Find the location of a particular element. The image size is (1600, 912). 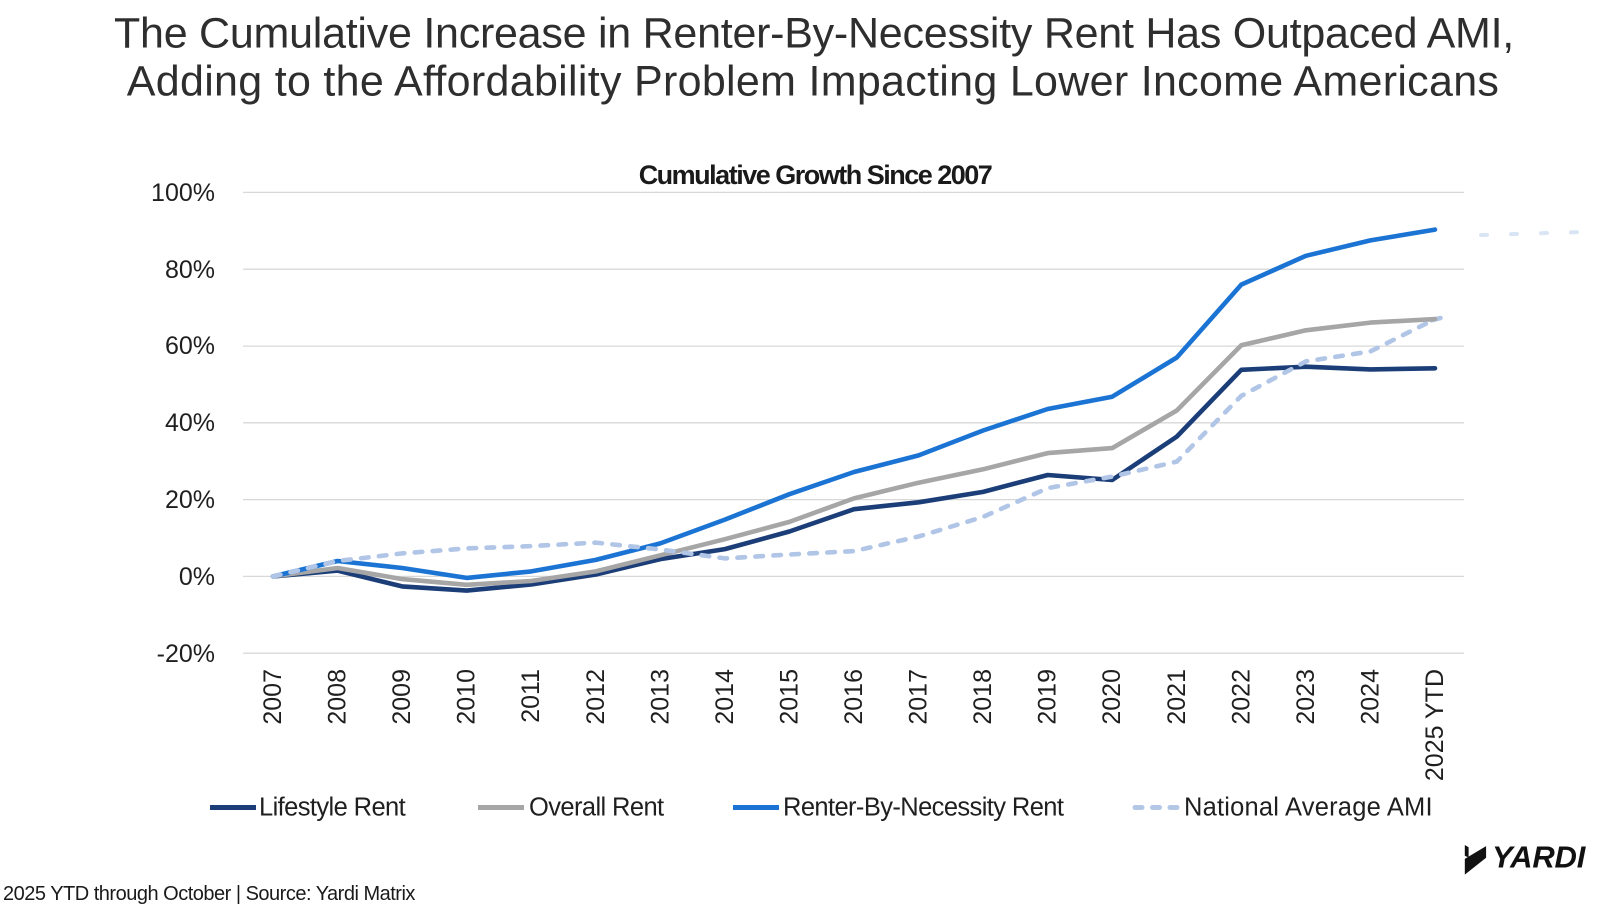

svg-text: -20% is located at coordinates (186, 654).